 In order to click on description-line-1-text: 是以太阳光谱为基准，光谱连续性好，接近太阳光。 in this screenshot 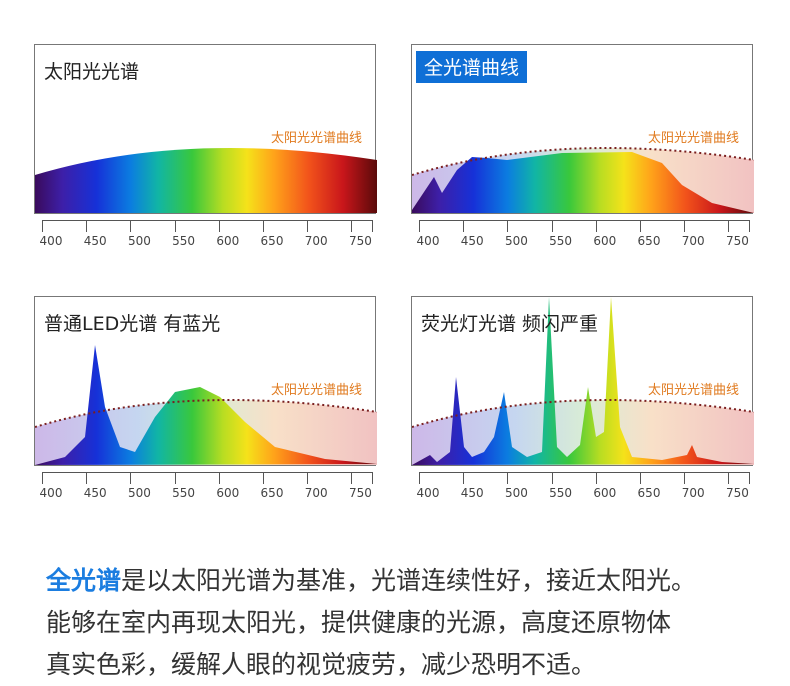, I will do `click(409, 580)`.